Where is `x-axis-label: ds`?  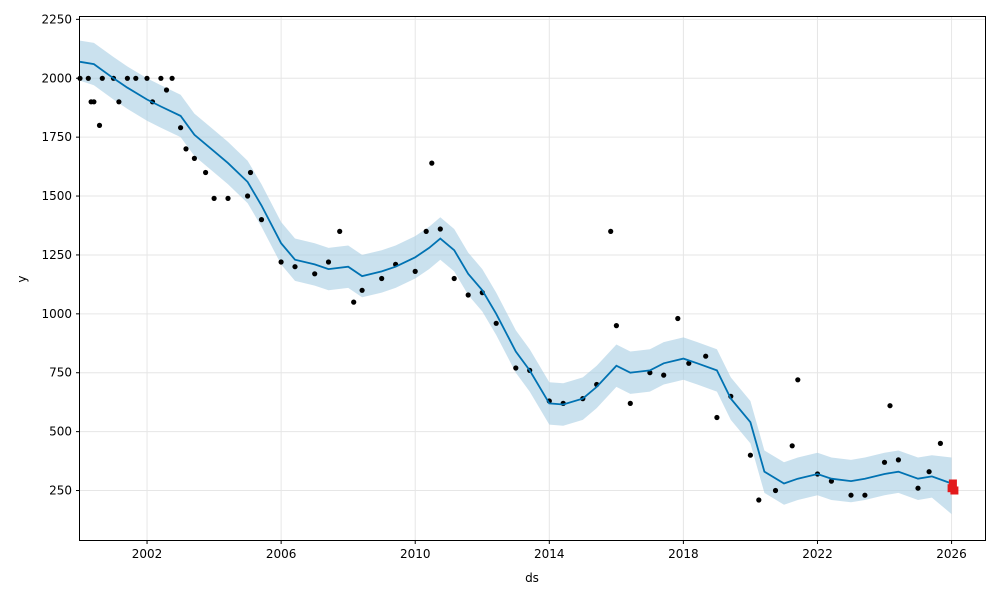
x-axis-label: ds is located at coordinates (532, 578).